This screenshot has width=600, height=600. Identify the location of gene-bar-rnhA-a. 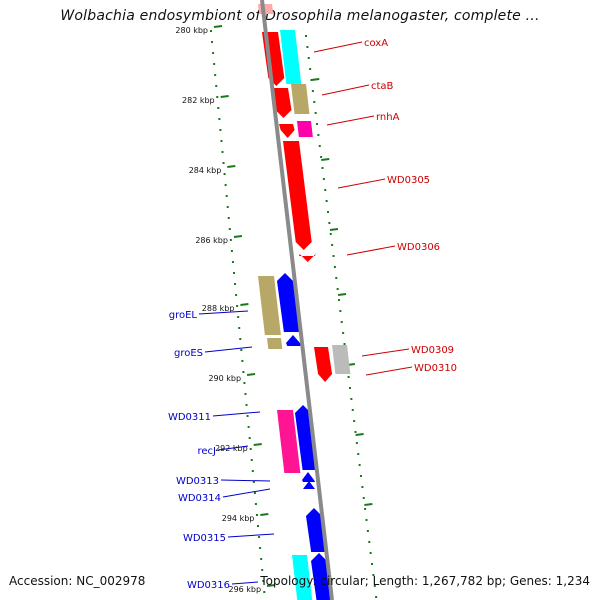
(287, 131).